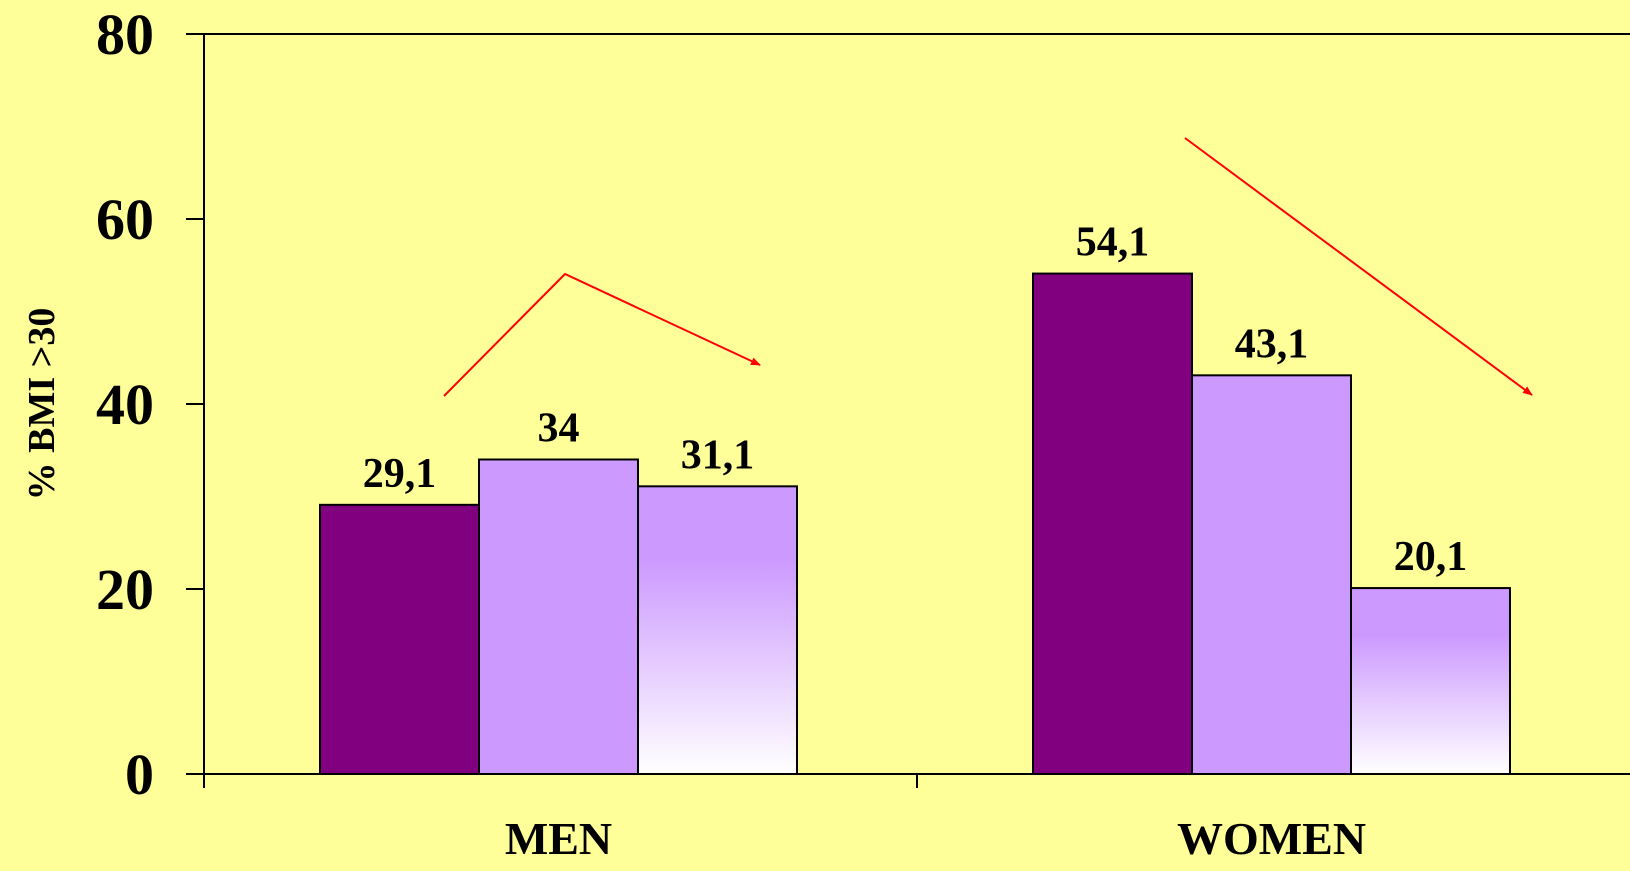  Describe the element at coordinates (1113, 243) in the screenshot. I see `bar-value-label: 54,1` at that location.